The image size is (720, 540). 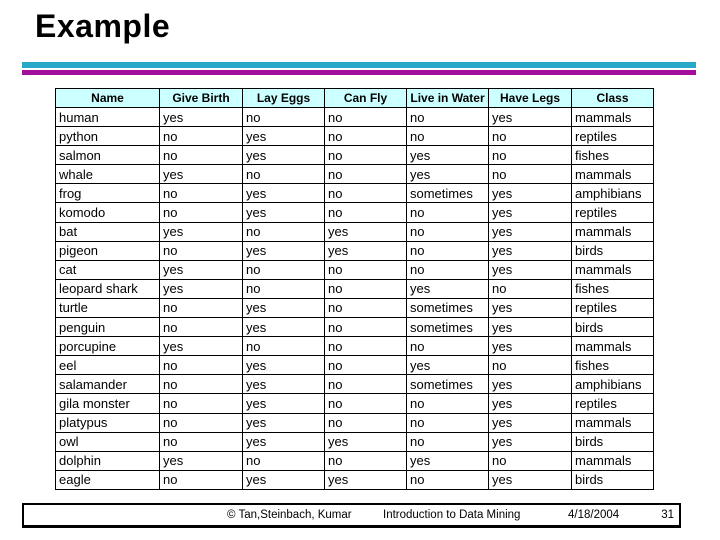 I want to click on table-cell: salamander, so click(x=107, y=384).